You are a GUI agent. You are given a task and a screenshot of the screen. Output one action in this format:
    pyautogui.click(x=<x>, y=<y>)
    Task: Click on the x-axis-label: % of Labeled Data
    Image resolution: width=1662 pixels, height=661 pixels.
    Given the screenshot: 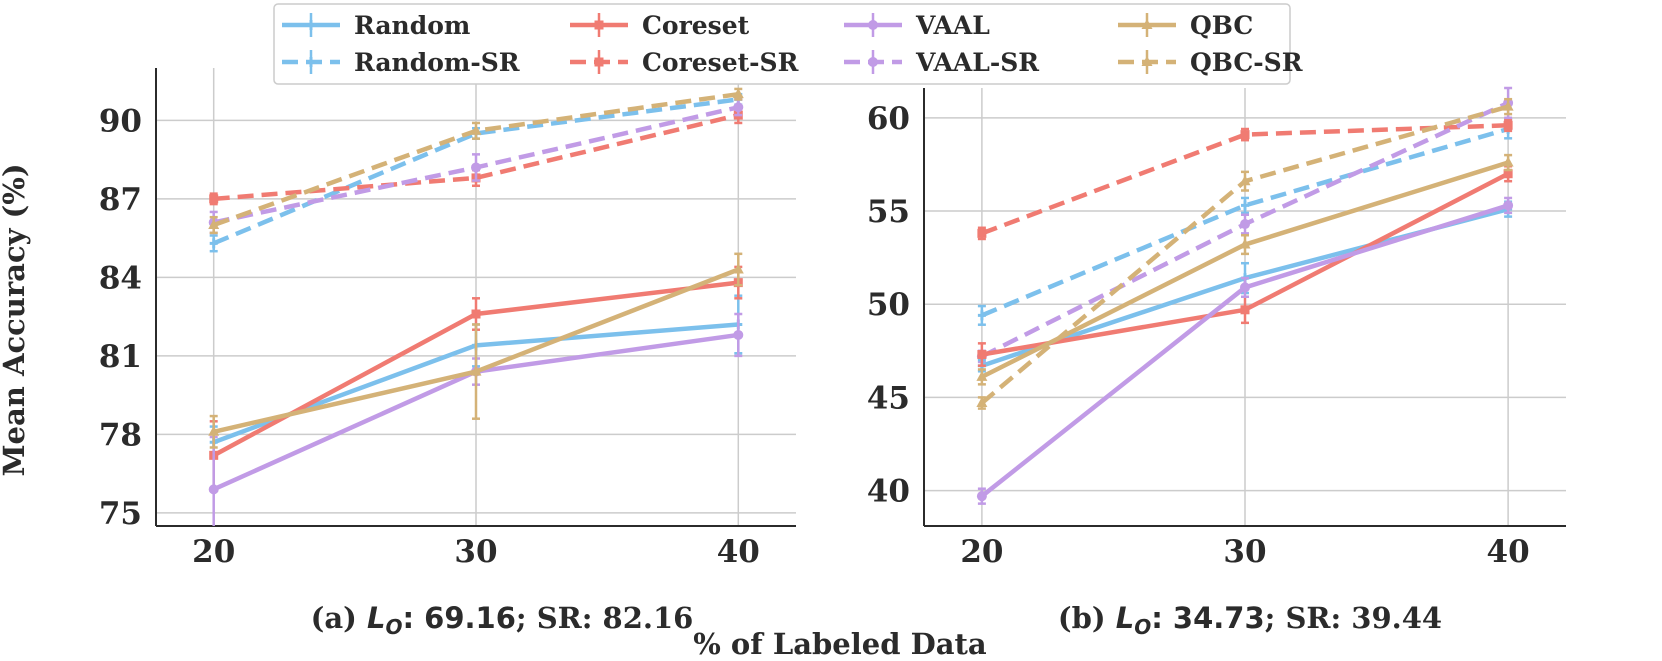 What is the action you would take?
    pyautogui.click(x=840, y=644)
    